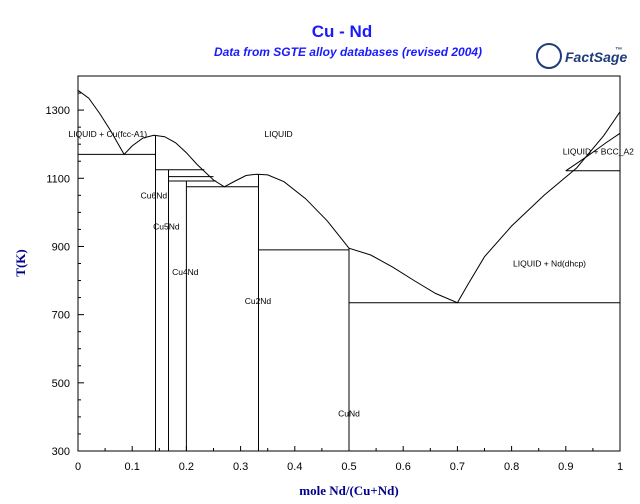 Image resolution: width=640 pixels, height=504 pixels. What do you see at coordinates (349, 459) in the screenshot?
I see `x-axis-ticks: 0 0.1 0.2 0.3 0.4 0.5 0.6 0.7 0.8 0.9 1` at bounding box center [349, 459].